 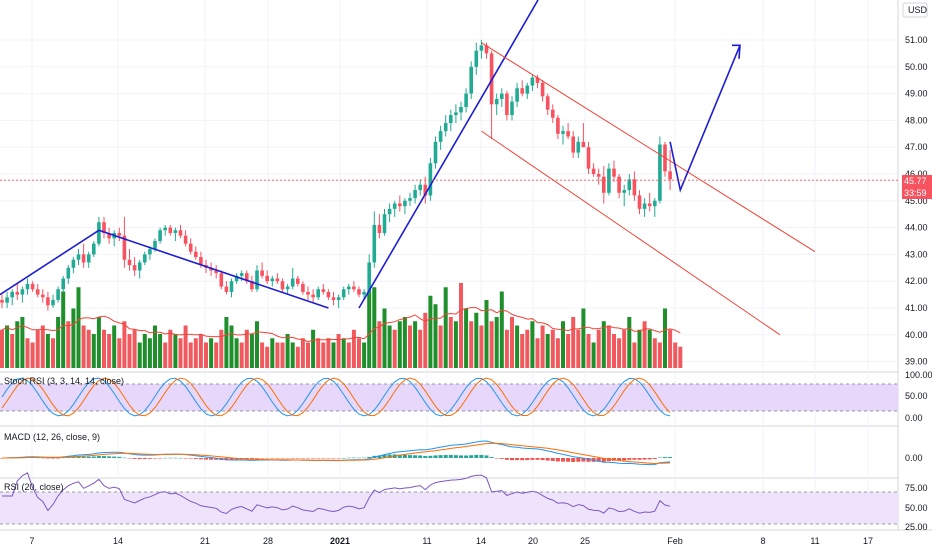 What do you see at coordinates (916, 488) in the screenshot?
I see `rsi-tick-label: 75.00` at bounding box center [916, 488].